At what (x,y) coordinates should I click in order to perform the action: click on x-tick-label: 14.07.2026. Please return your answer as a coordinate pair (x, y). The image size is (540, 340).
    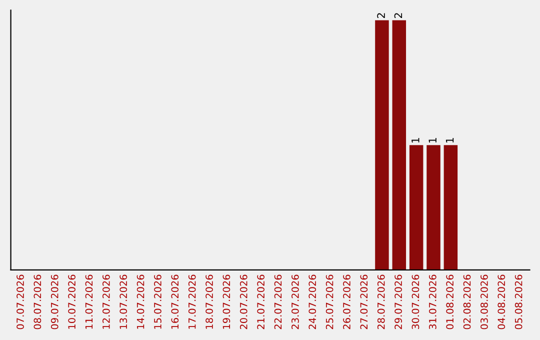
    Looking at the image, I should click on (140, 301).